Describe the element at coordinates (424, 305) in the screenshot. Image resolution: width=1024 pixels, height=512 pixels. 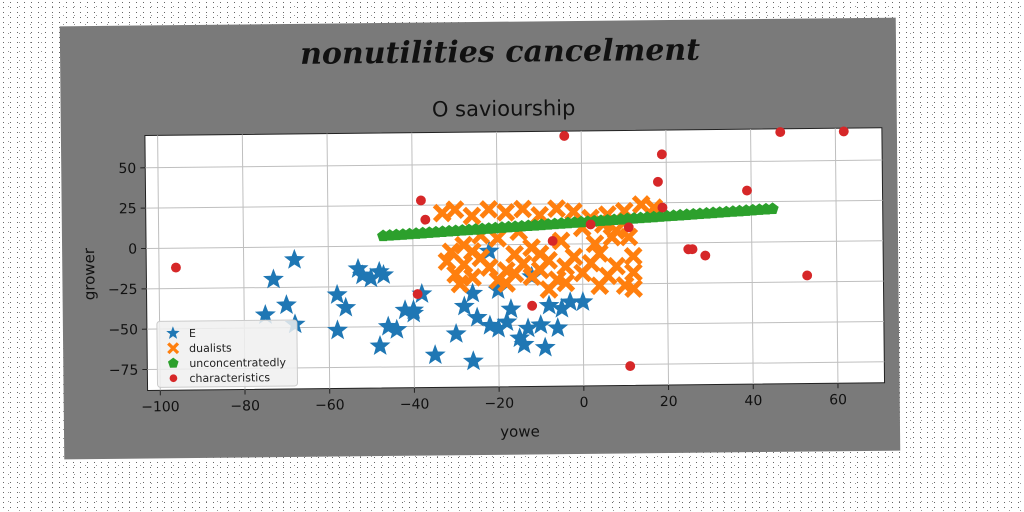
I see `series-E` at that location.